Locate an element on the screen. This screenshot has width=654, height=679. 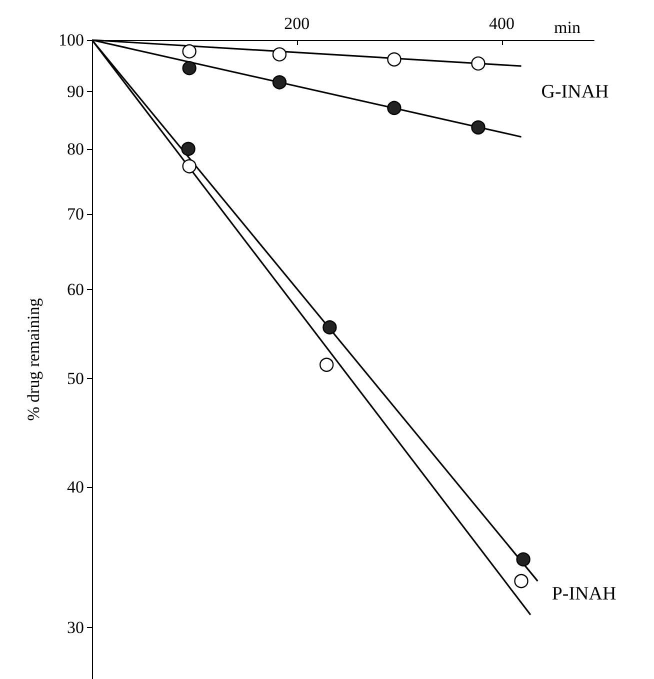
annotation: P-INAH is located at coordinates (584, 594).